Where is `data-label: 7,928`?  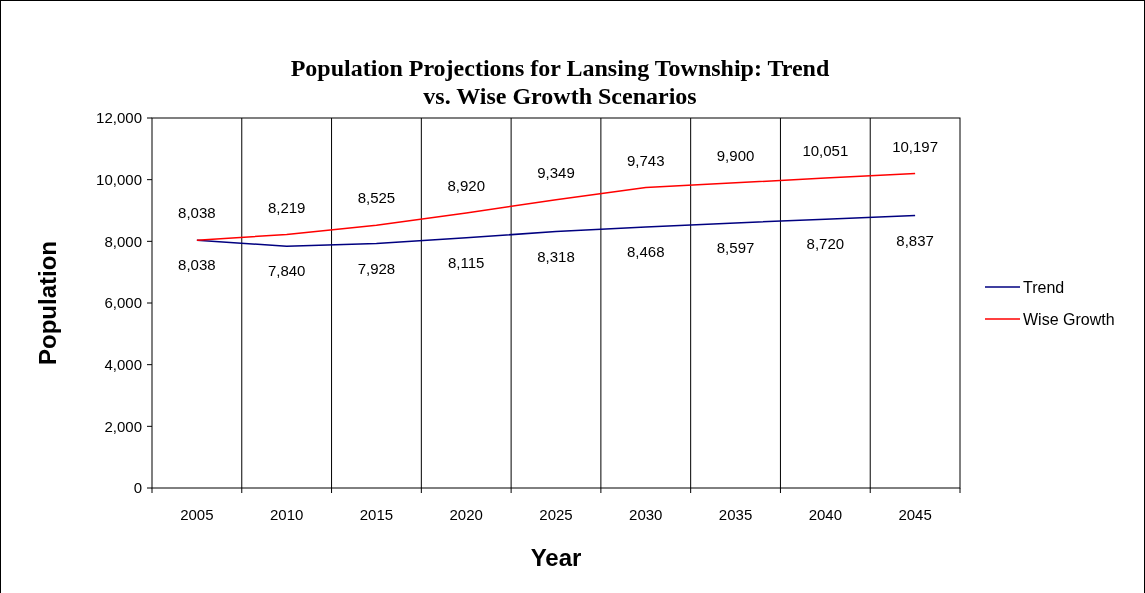 data-label: 7,928 is located at coordinates (376, 268).